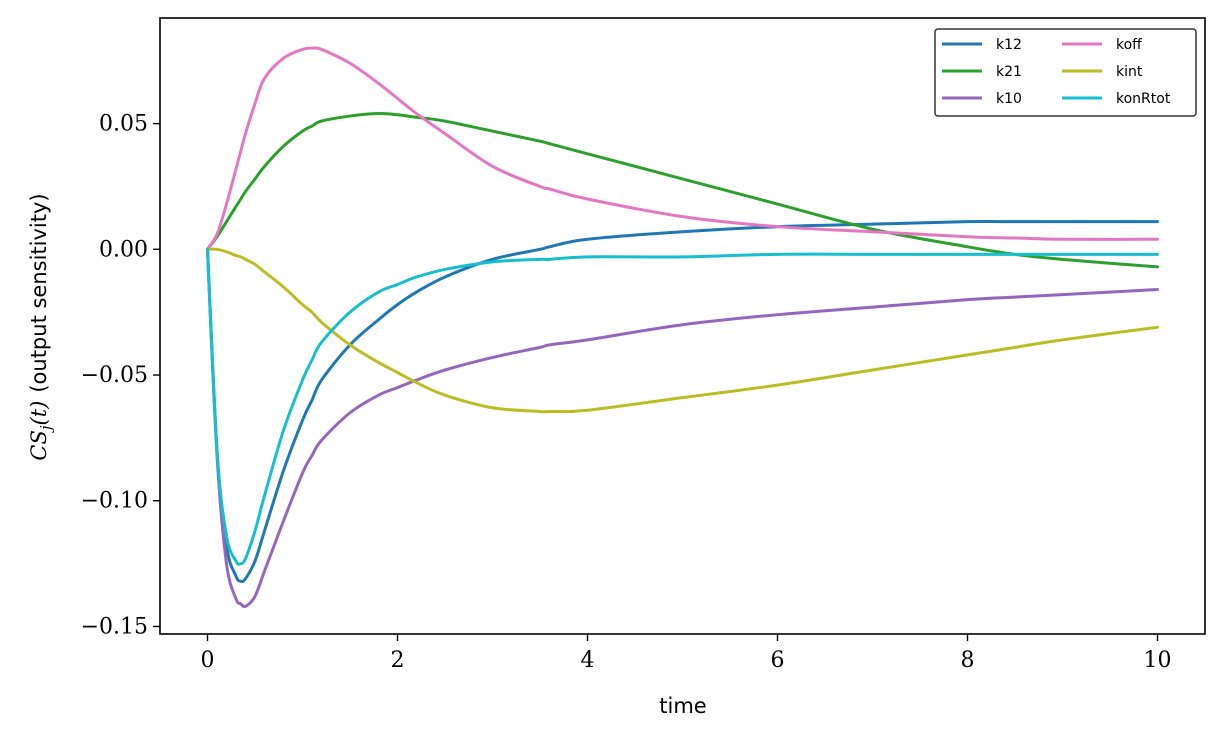  I want to click on y-tick-label: −0.10, so click(114, 501).